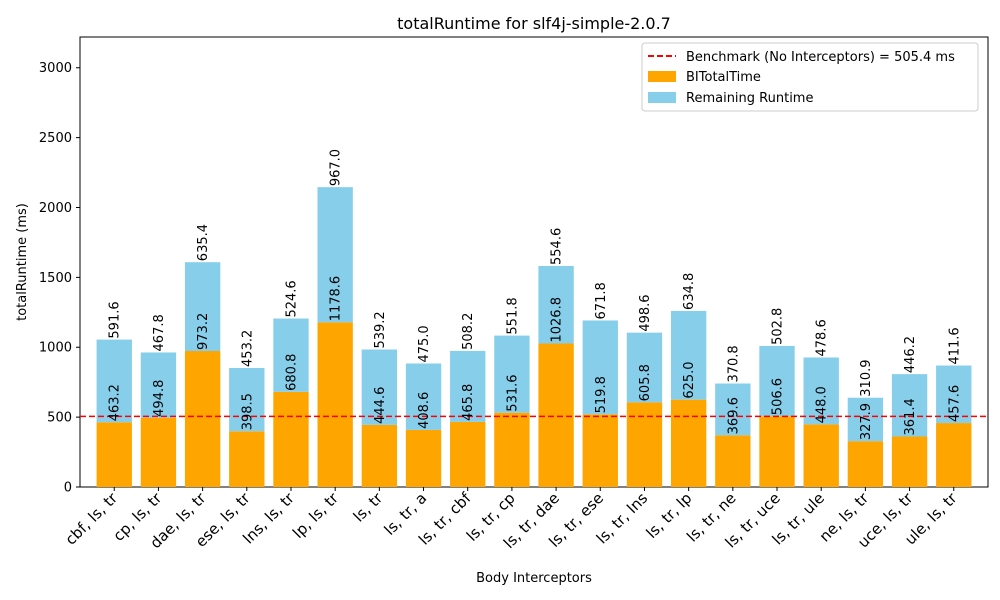 This screenshot has height=600, width=1000. What do you see at coordinates (203, 331) in the screenshot?
I see `data-label-bitotaltime: 973.2` at bounding box center [203, 331].